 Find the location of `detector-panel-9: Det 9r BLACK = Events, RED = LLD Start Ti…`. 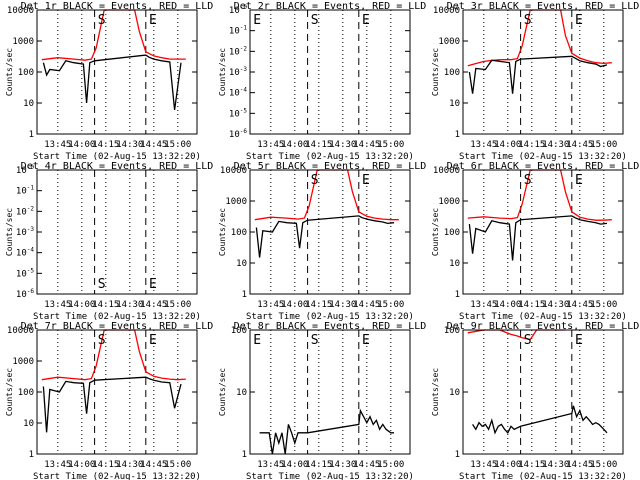

detector-panel-9: Det 9r BLACK = Events, RED = LLD Start Ti… is located at coordinates (535, 400).